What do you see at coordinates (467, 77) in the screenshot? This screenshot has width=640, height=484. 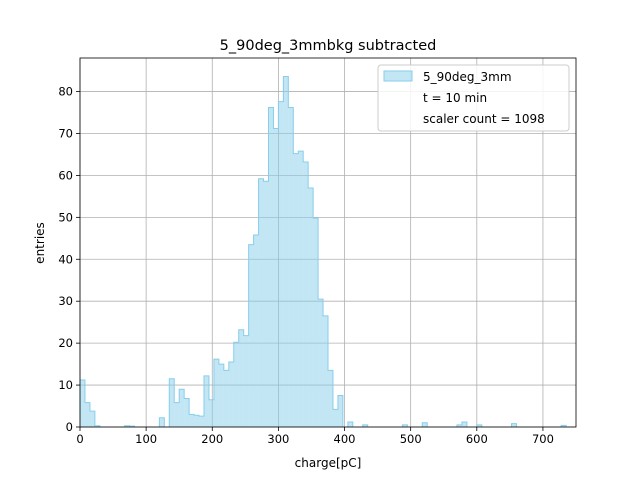 I see `legend-series-label: 5_90deg_3mm` at bounding box center [467, 77].